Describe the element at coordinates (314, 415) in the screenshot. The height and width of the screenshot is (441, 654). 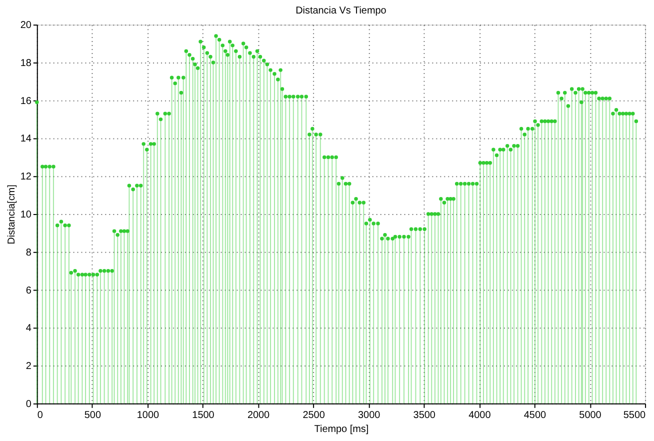
I see `x-tick-label: 2500` at that location.